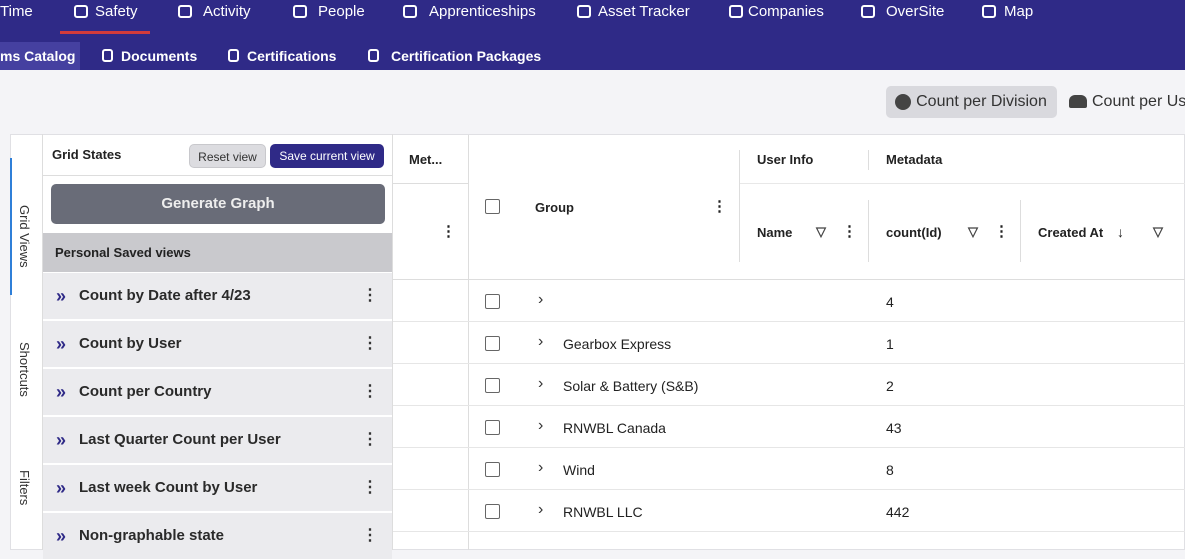 This screenshot has width=1185, height=559. Describe the element at coordinates (981, 101) in the screenshot. I see `view-button-label: Count per Division` at that location.